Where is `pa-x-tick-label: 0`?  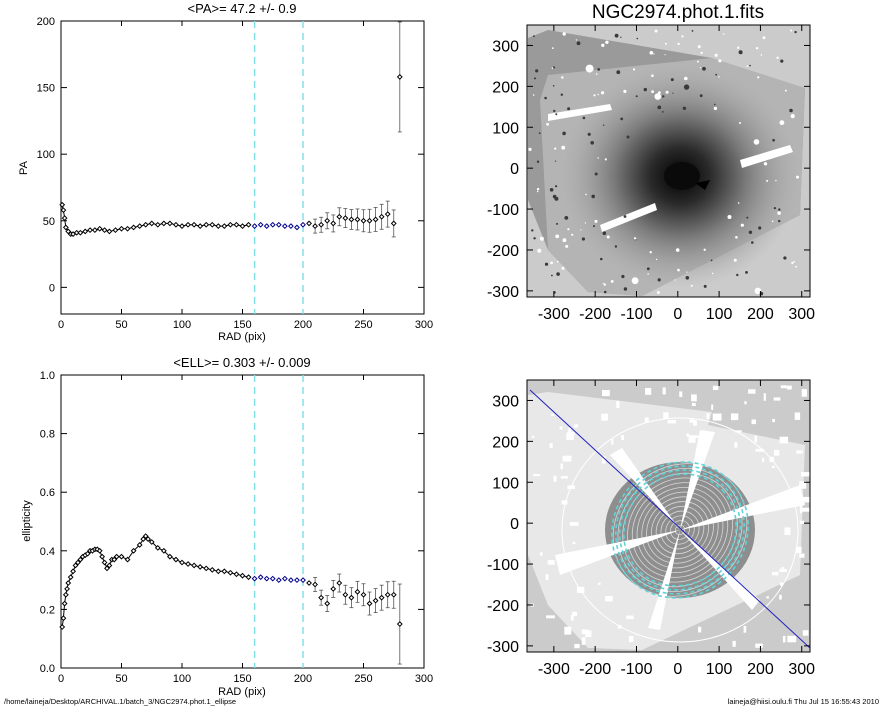 pa-x-tick-label: 0 is located at coordinates (61, 325).